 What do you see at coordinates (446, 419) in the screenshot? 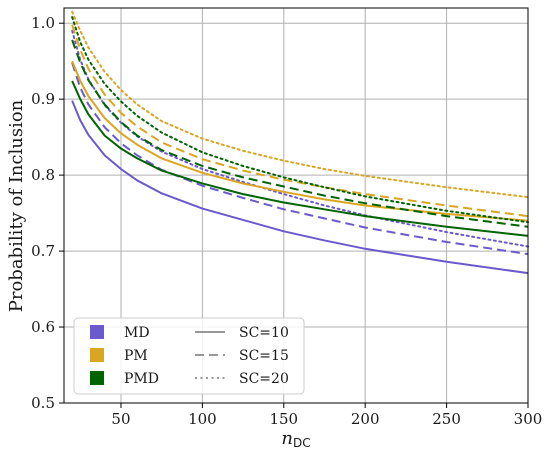
I see `x-tick-label: 250` at bounding box center [446, 419].